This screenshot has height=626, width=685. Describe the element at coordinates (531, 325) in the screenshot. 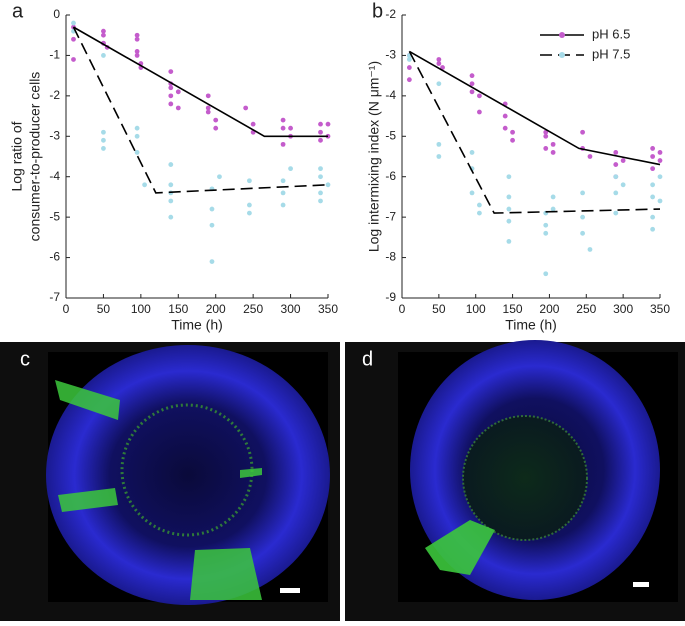

I see `x-axis-label: Time (h)` at that location.